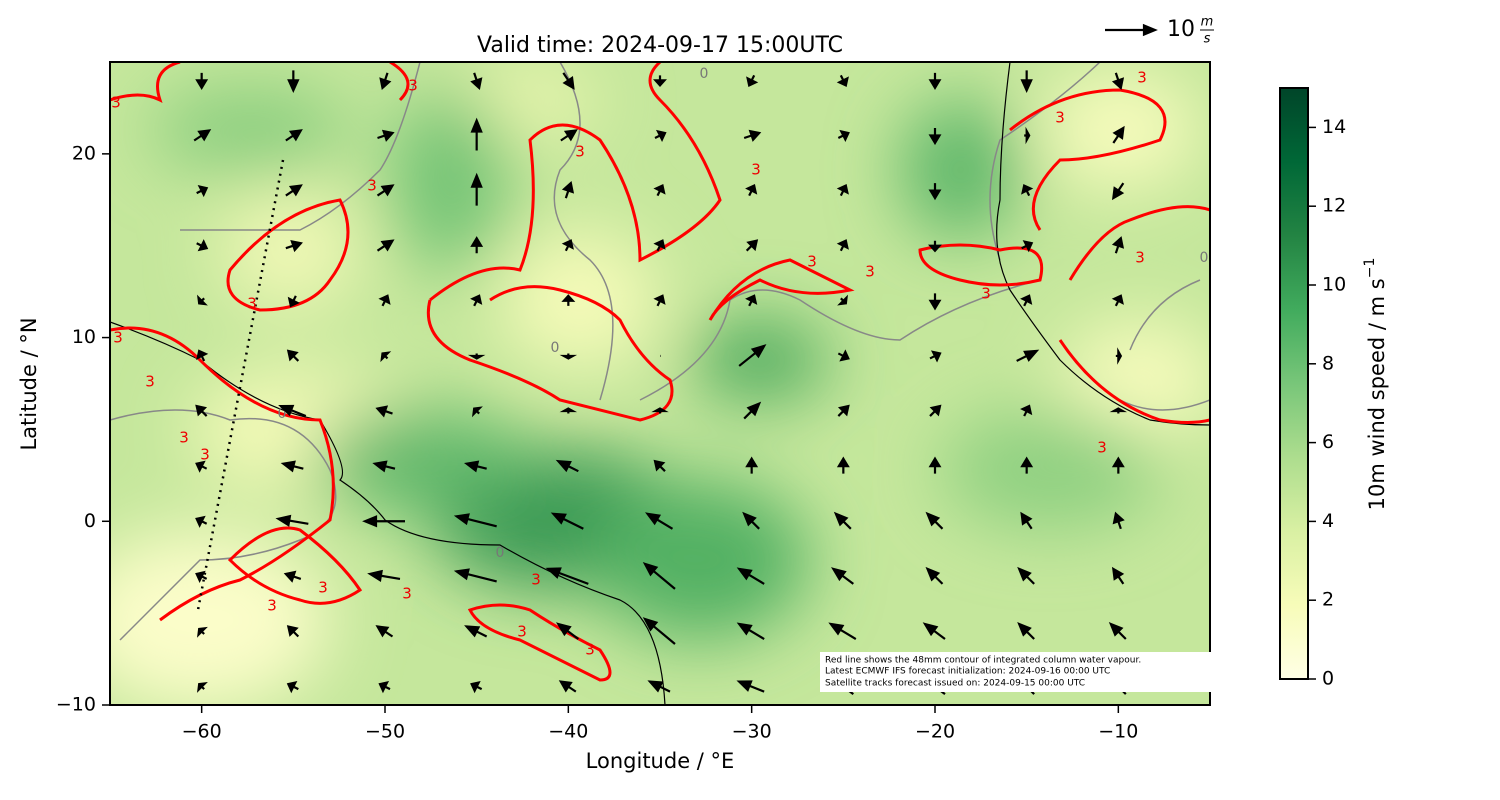 This screenshot has height=800, width=1500. Describe the element at coordinates (84, 153) in the screenshot. I see `y-tick-label: 20` at that location.